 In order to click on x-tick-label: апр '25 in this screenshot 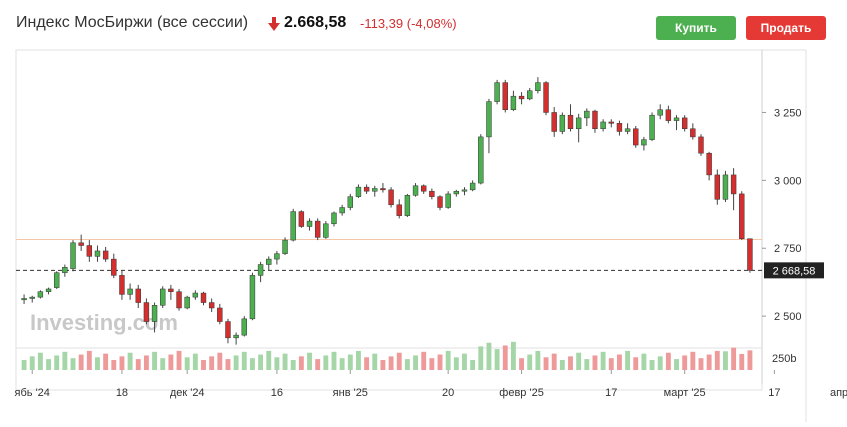, I will do `click(838, 393)`.